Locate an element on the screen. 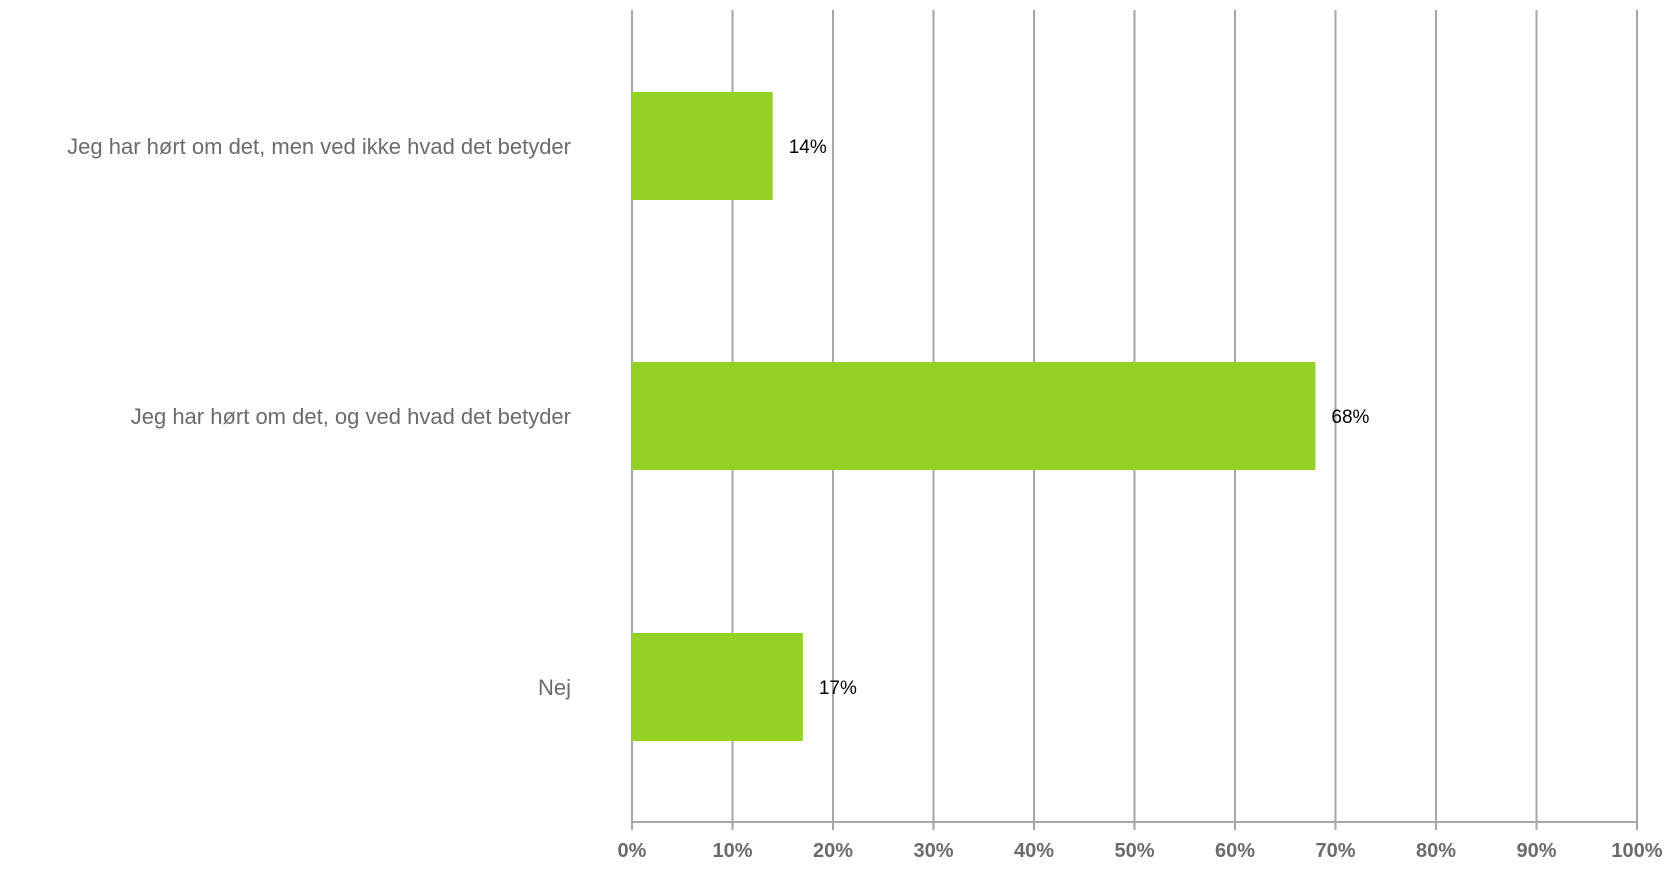 This screenshot has height=870, width=1671. category-label: Nej is located at coordinates (554, 687).